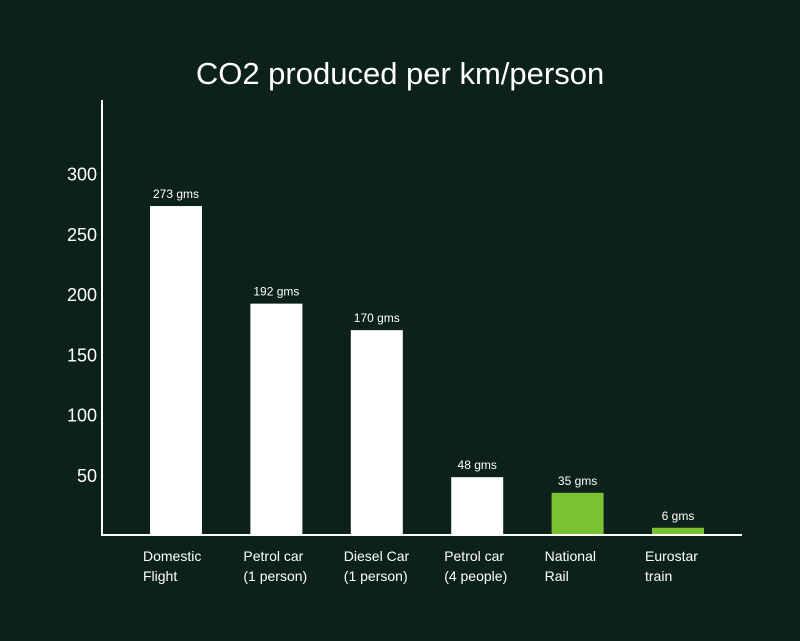 The width and height of the screenshot is (800, 641). Describe the element at coordinates (82, 355) in the screenshot. I see `y-tick-label: 150` at that location.